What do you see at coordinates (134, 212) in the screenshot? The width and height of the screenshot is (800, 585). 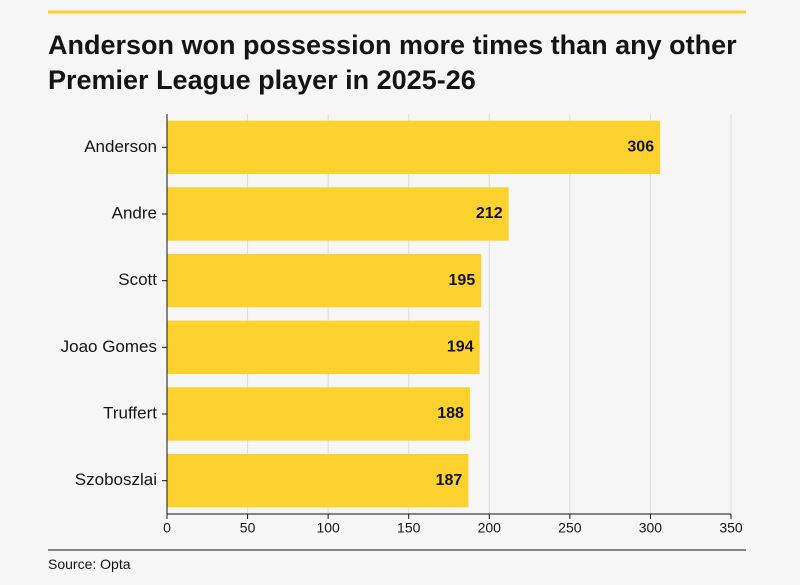 I see `y-tick-label: Andre` at bounding box center [134, 212].